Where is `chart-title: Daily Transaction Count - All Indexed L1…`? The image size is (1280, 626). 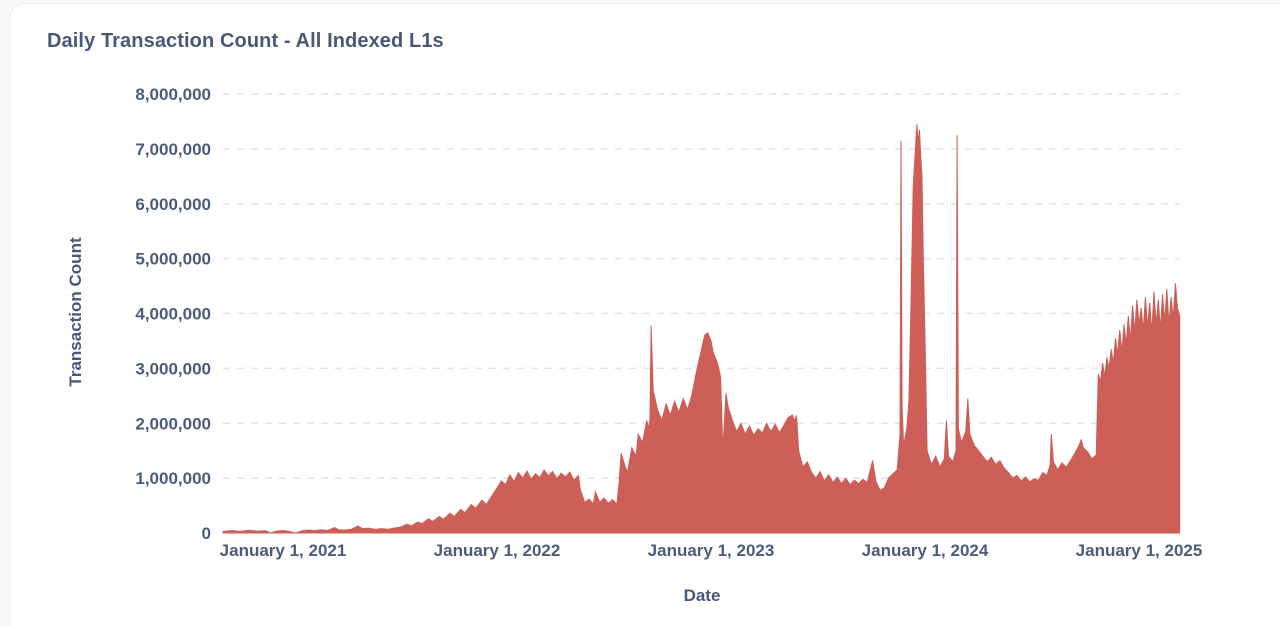
chart-title: Daily Transaction Count - All Indexed L1… is located at coordinates (245, 41).